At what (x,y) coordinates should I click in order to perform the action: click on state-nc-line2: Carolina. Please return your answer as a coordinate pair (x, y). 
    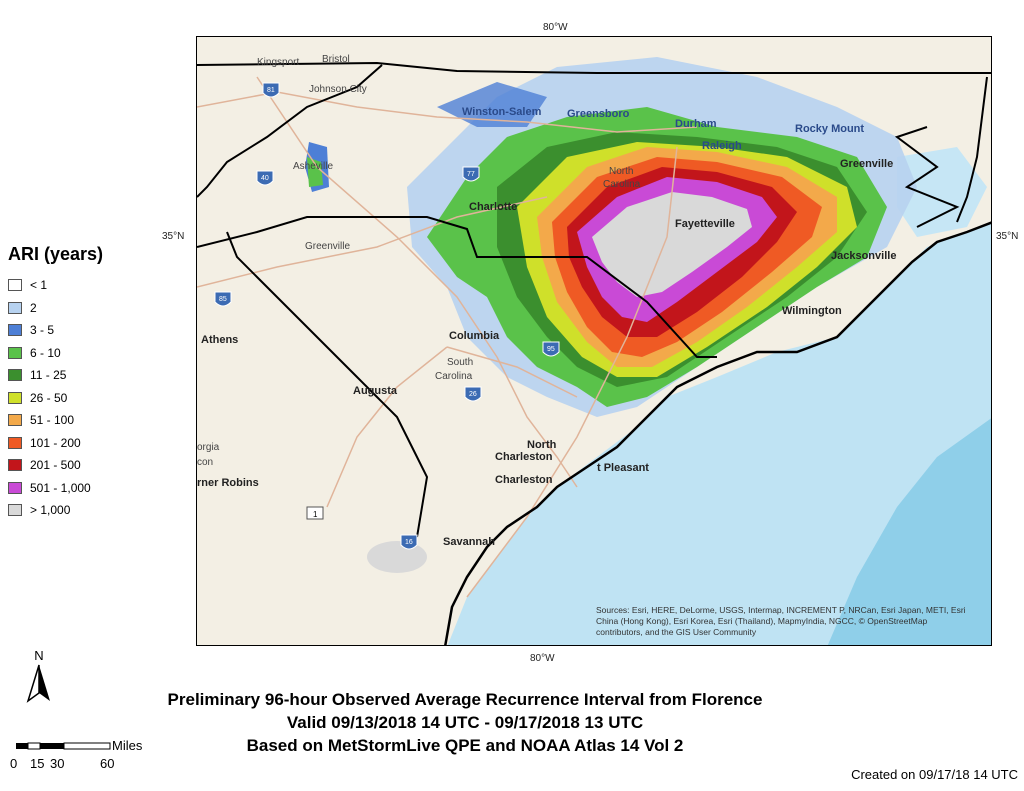
    Looking at the image, I should click on (622, 184).